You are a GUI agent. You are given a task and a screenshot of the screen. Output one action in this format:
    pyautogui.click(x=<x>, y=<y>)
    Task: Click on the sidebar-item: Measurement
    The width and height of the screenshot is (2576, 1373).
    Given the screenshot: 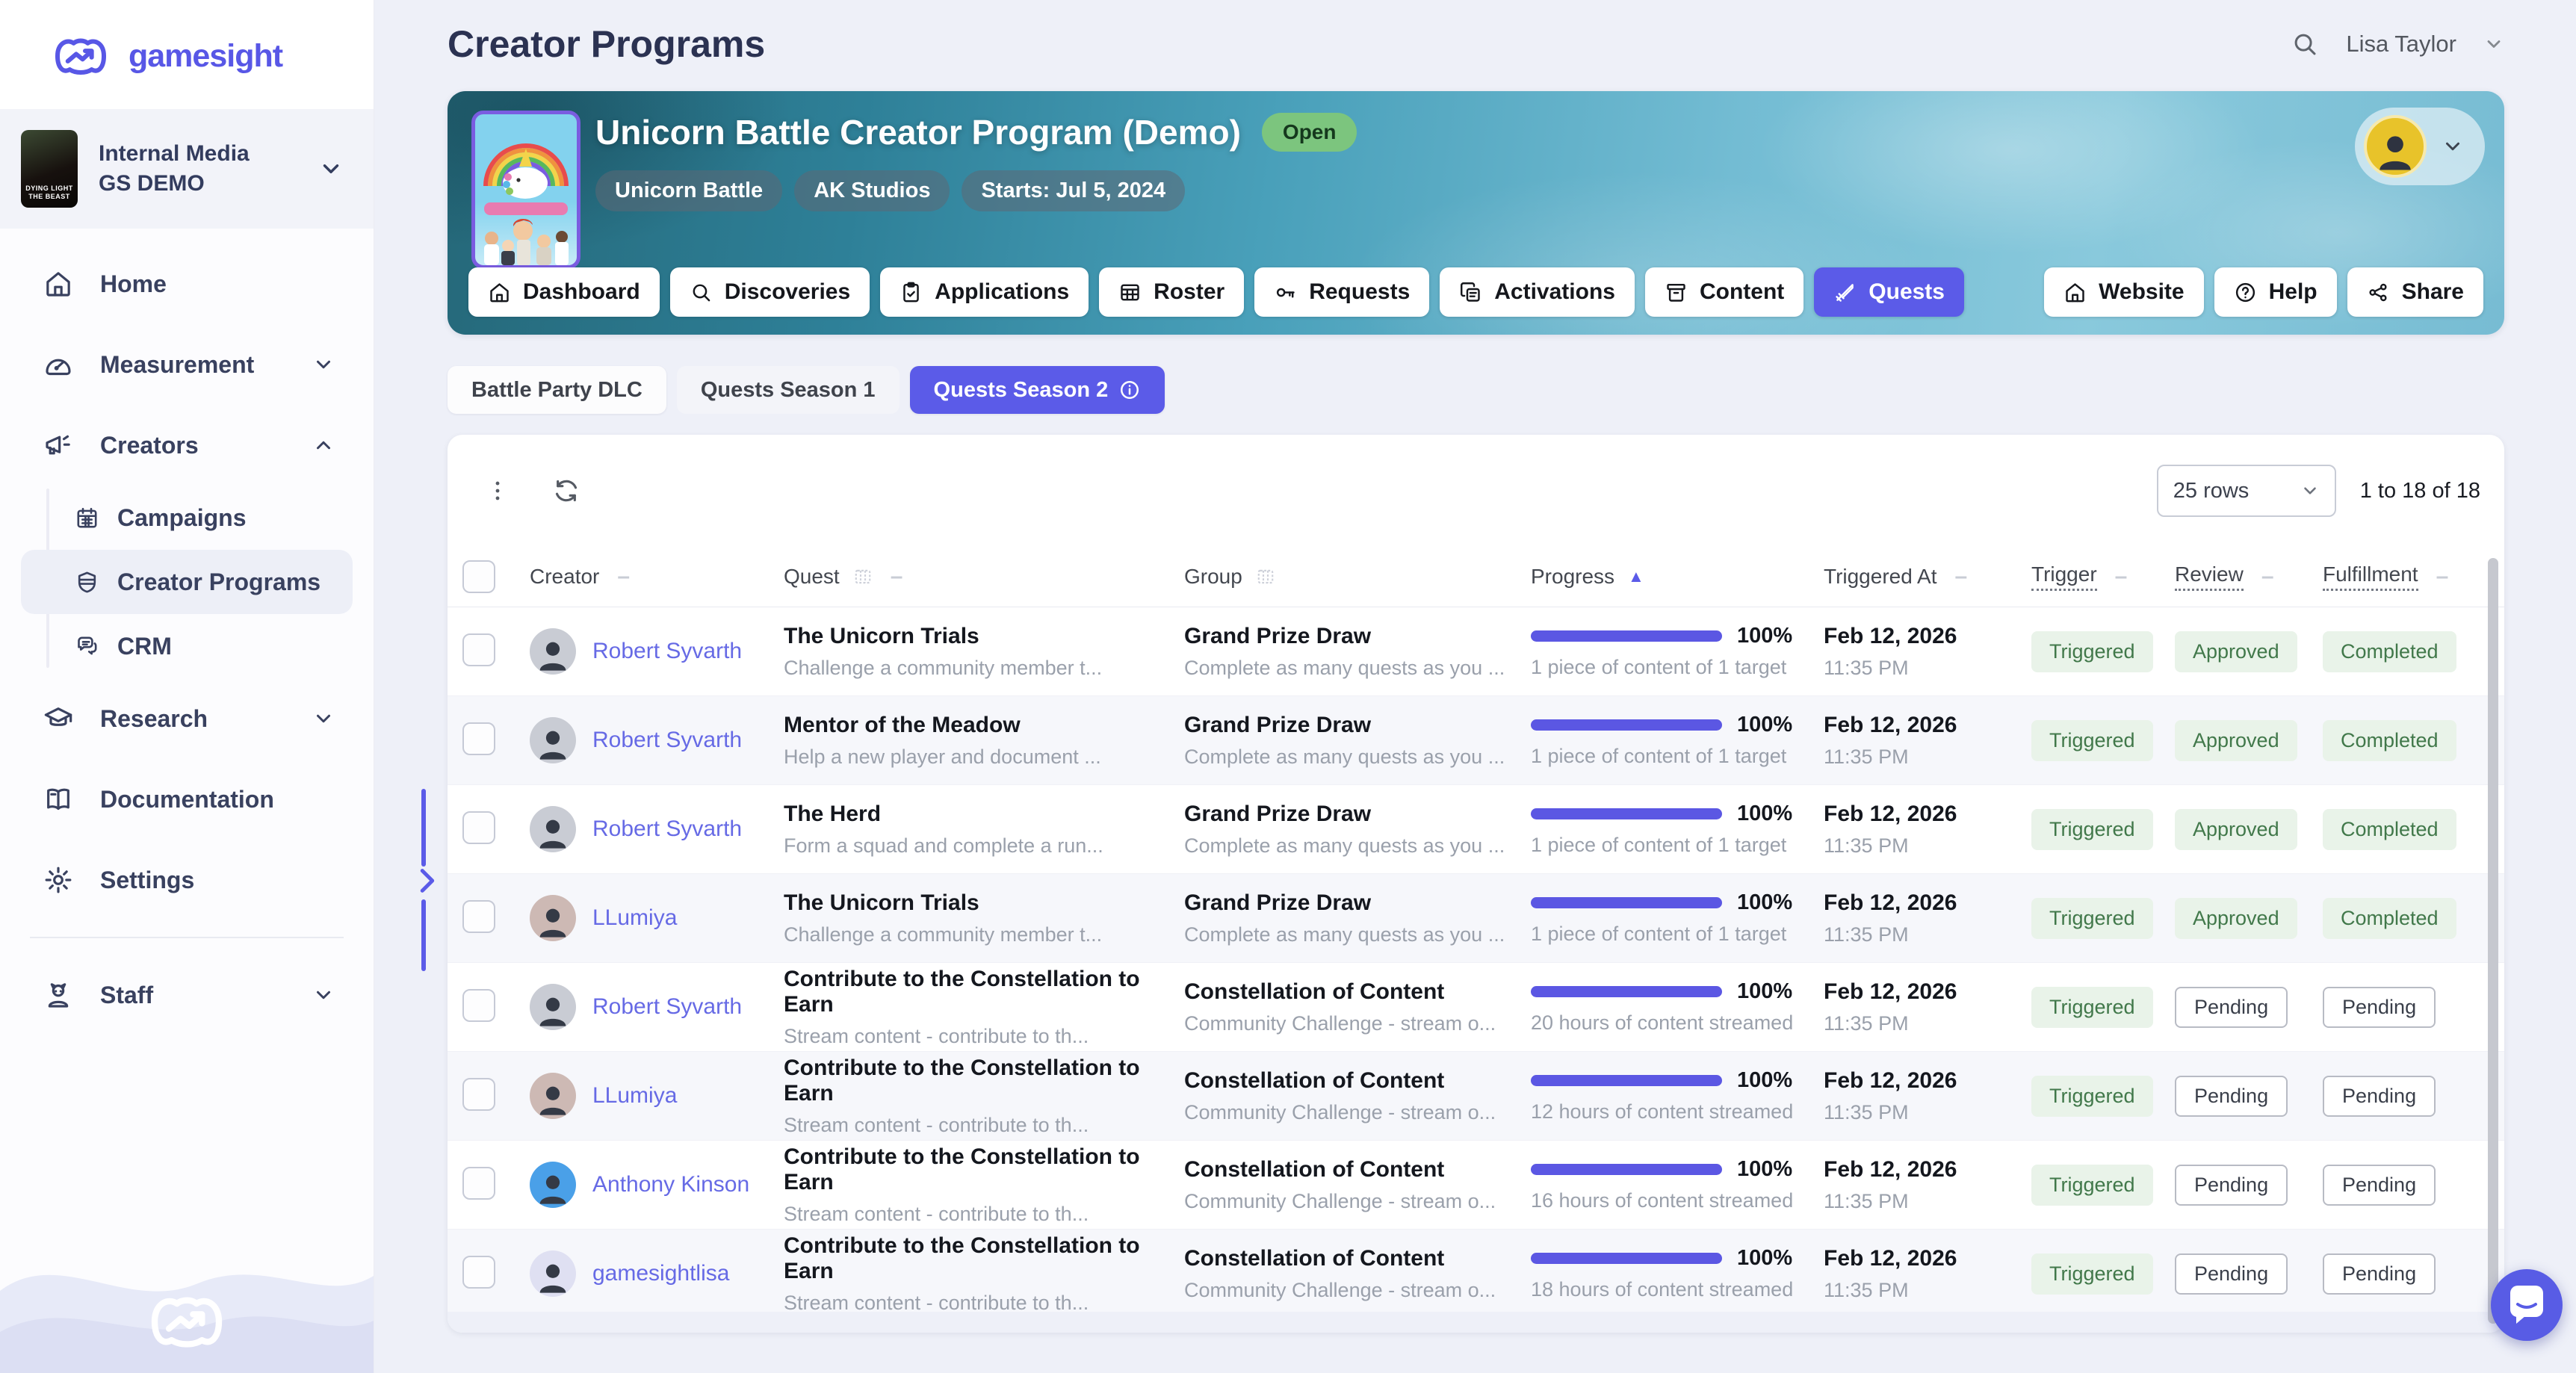 What is the action you would take?
    pyautogui.click(x=187, y=364)
    